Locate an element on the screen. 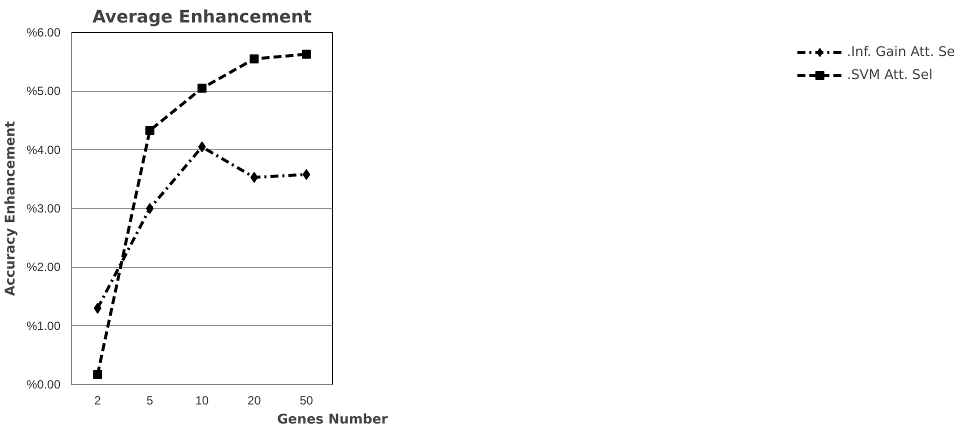 Image resolution: width=971 pixels, height=437 pixels. x-tick-label: 20 is located at coordinates (255, 401).